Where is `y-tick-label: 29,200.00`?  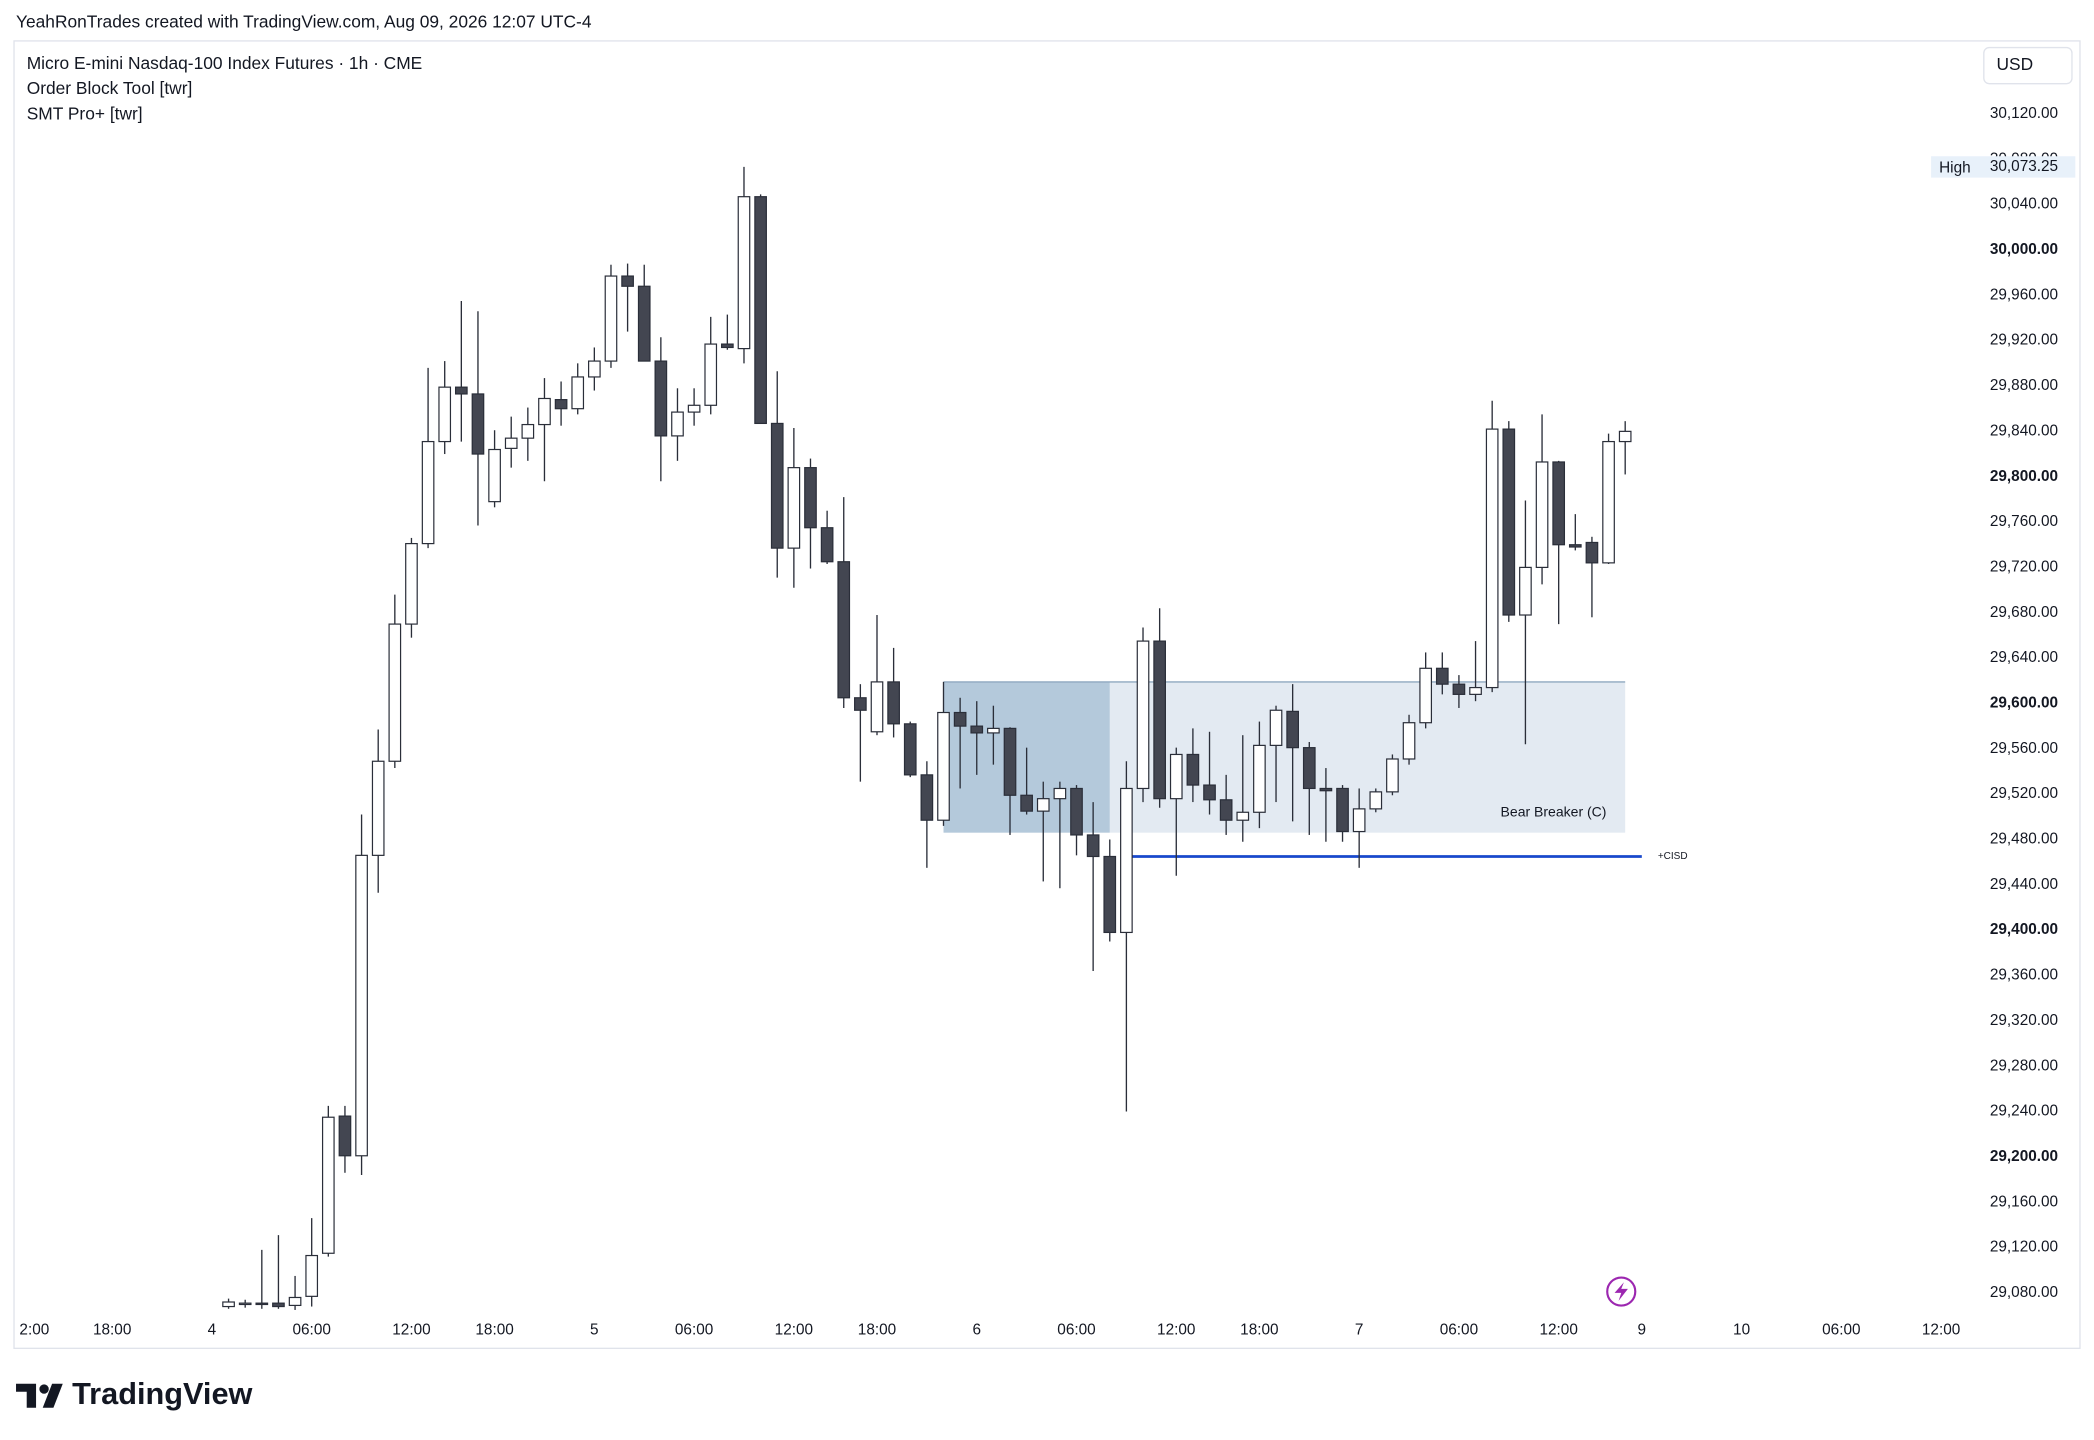
y-tick-label: 29,200.00 is located at coordinates (2024, 1156).